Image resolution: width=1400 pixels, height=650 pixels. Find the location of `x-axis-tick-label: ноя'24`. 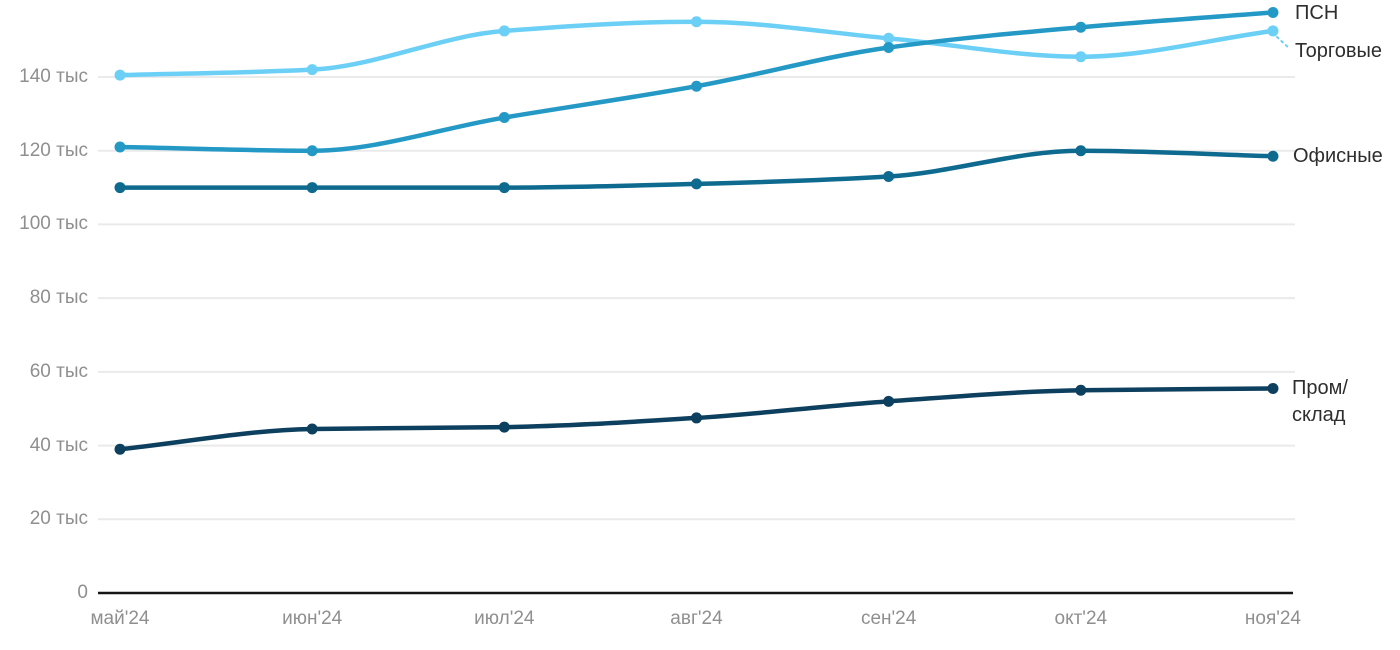

x-axis-tick-label: ноя'24 is located at coordinates (1272, 618).